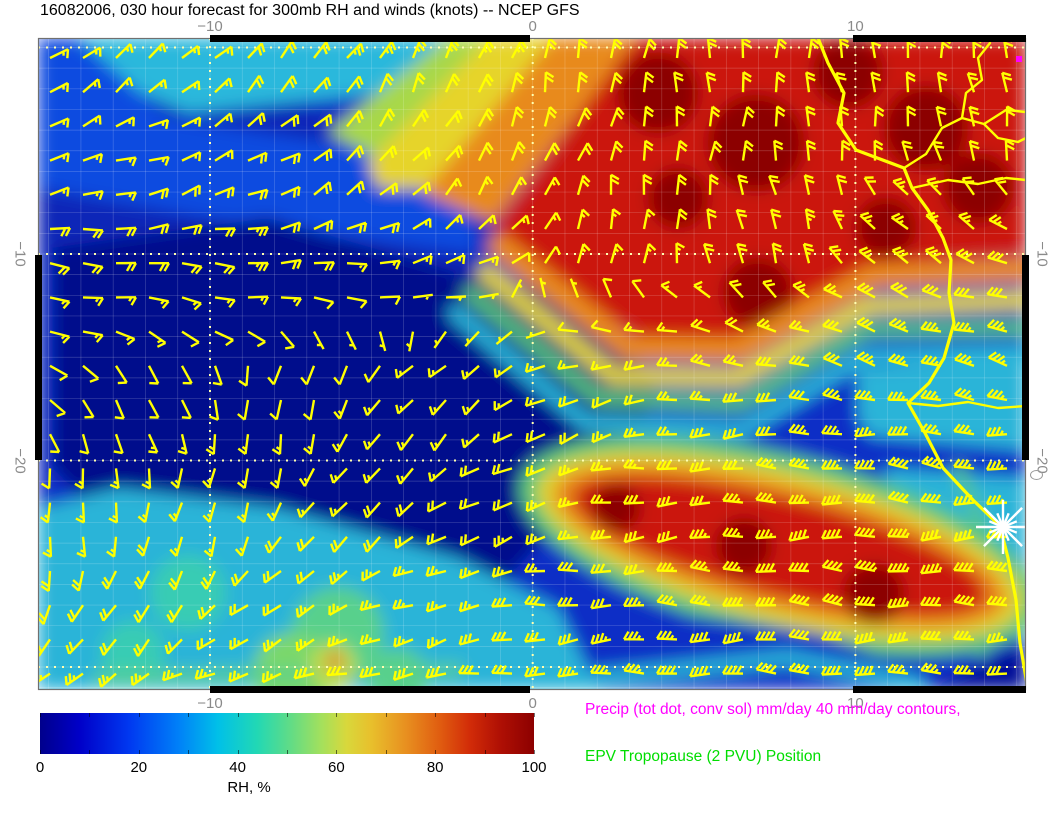 The image size is (1056, 816). I want to click on y-axis-tick-left: −10, so click(20, 254).